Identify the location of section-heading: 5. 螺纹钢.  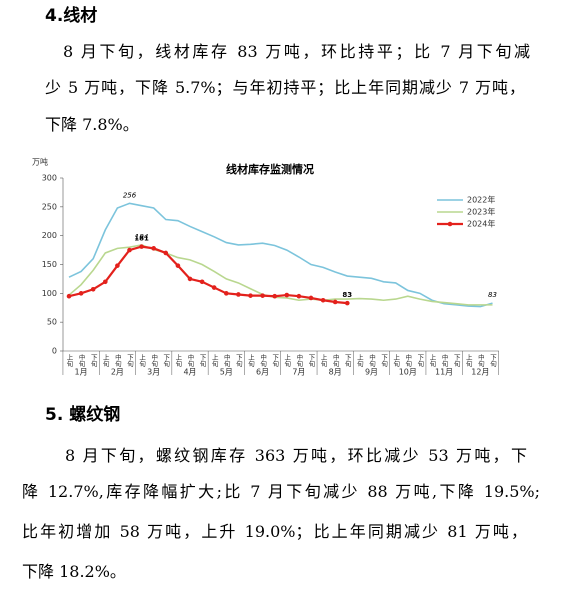
(83, 415).